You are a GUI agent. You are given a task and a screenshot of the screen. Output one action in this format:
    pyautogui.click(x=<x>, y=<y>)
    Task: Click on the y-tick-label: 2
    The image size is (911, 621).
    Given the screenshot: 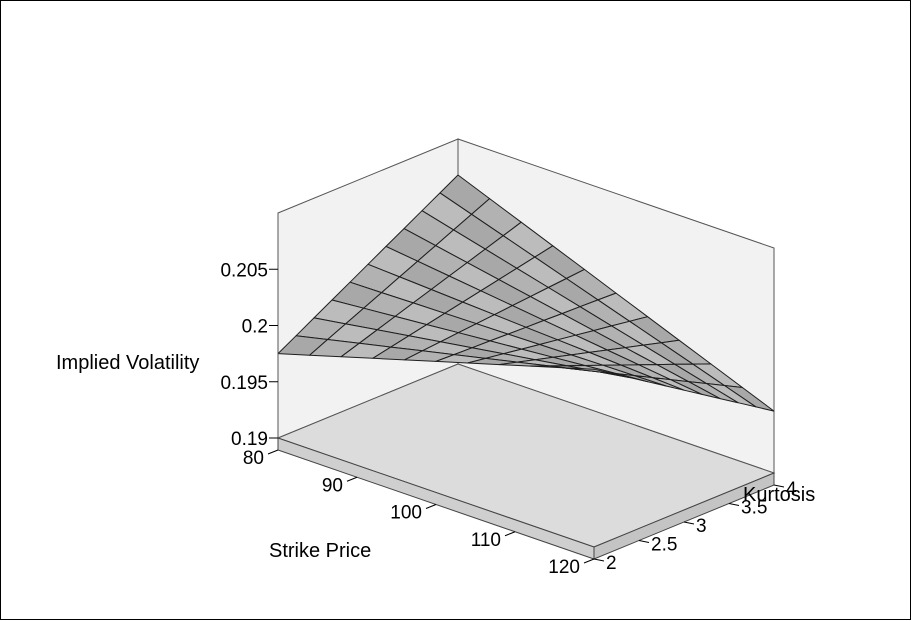 What is the action you would take?
    pyautogui.click(x=611, y=563)
    